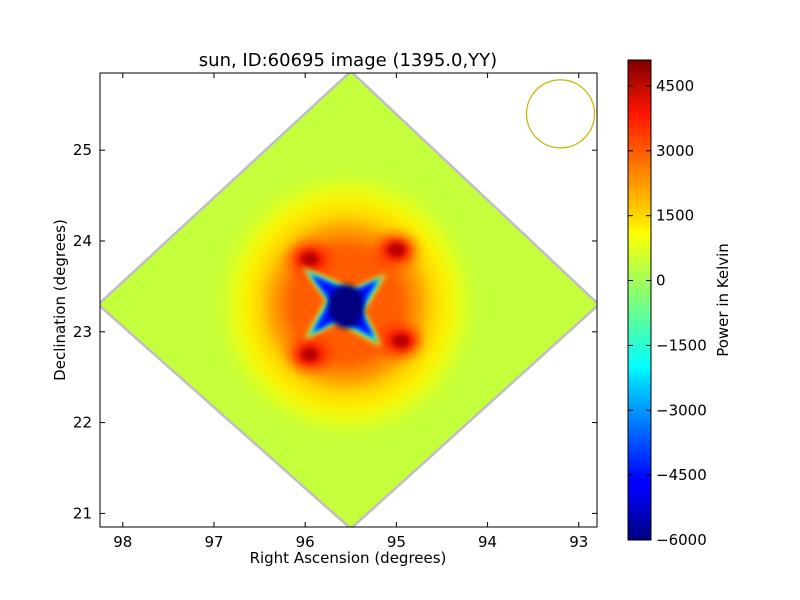 The width and height of the screenshot is (800, 600). What do you see at coordinates (348, 60) in the screenshot?
I see `chart-title: sun, ID:60695 image (1395.0,YY)` at bounding box center [348, 60].